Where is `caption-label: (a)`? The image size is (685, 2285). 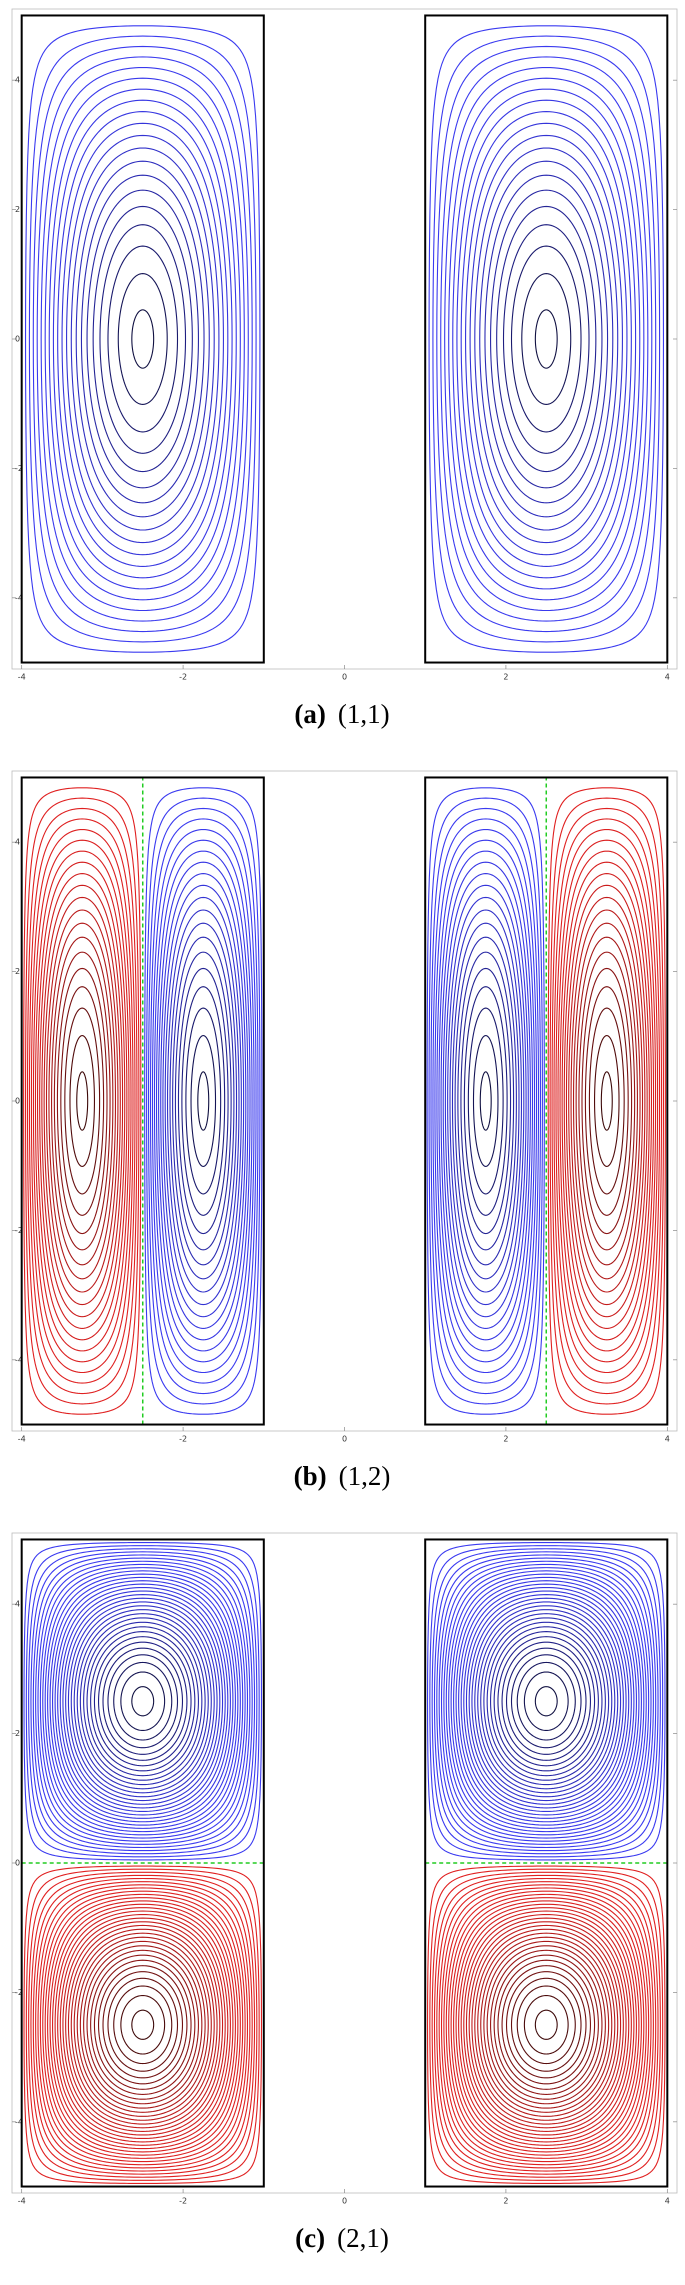 caption-label: (a) is located at coordinates (309, 714).